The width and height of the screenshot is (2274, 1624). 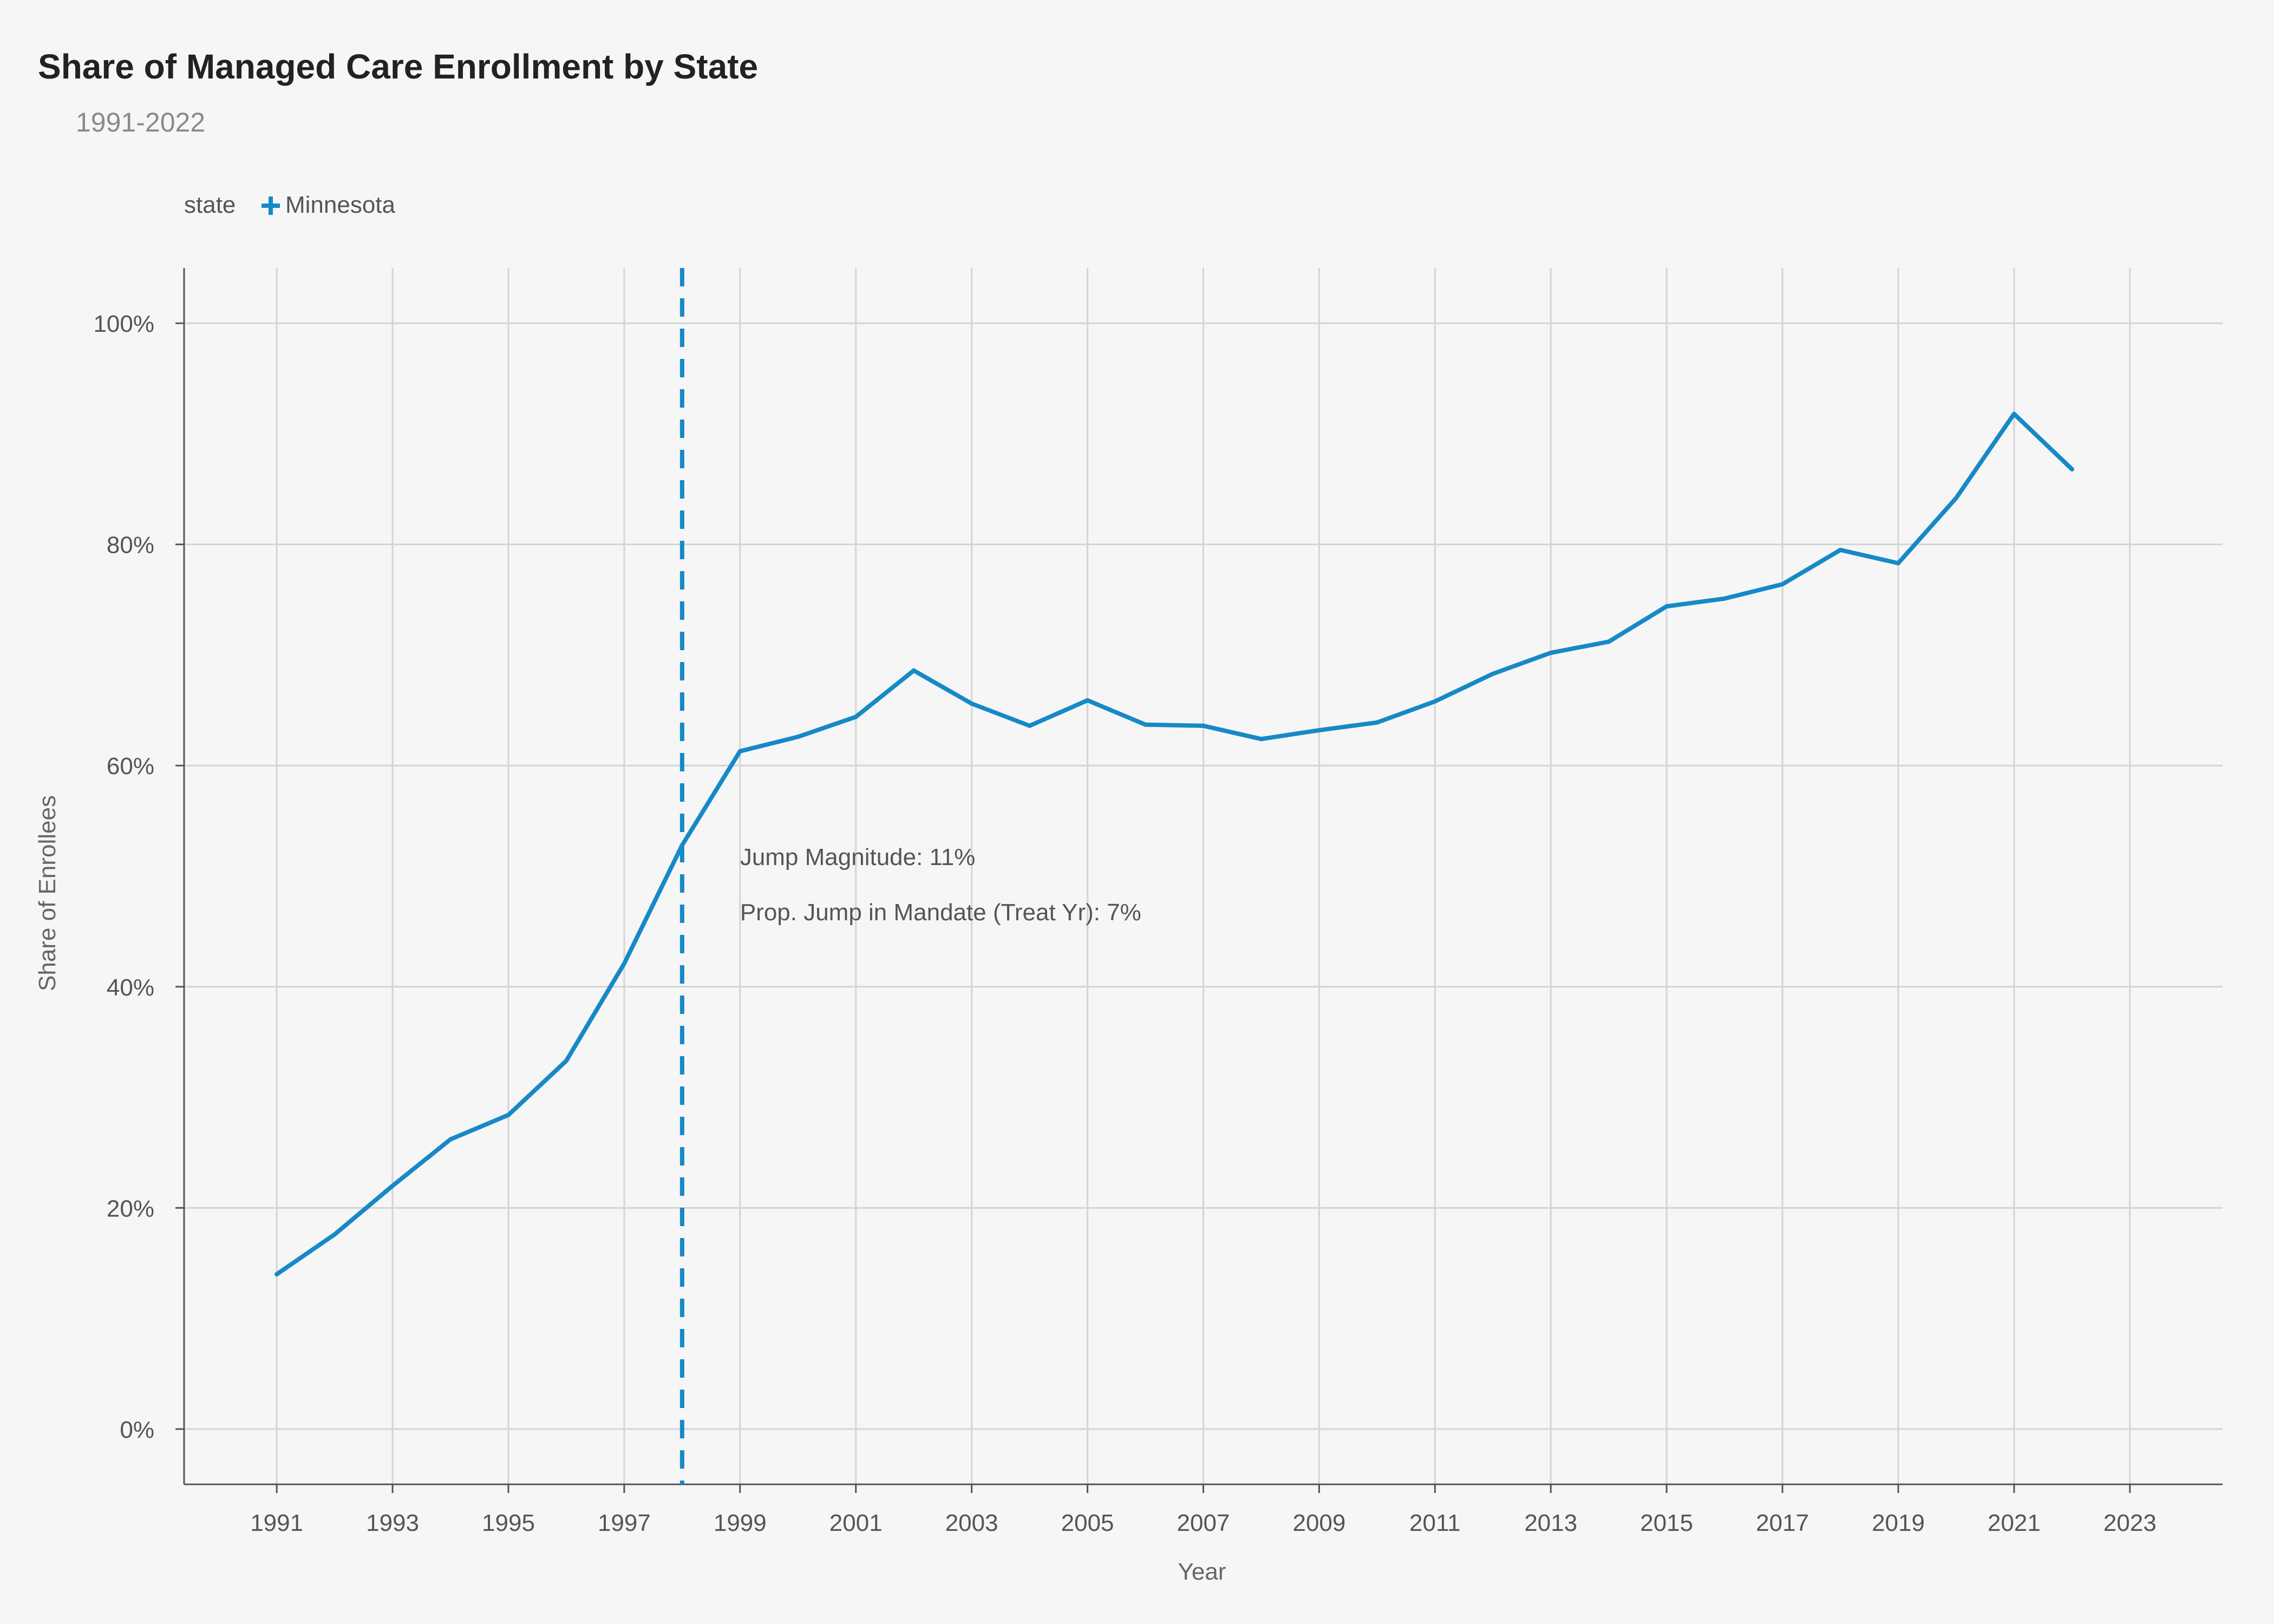 What do you see at coordinates (1088, 700) in the screenshot?
I see `data-point-2005` at bounding box center [1088, 700].